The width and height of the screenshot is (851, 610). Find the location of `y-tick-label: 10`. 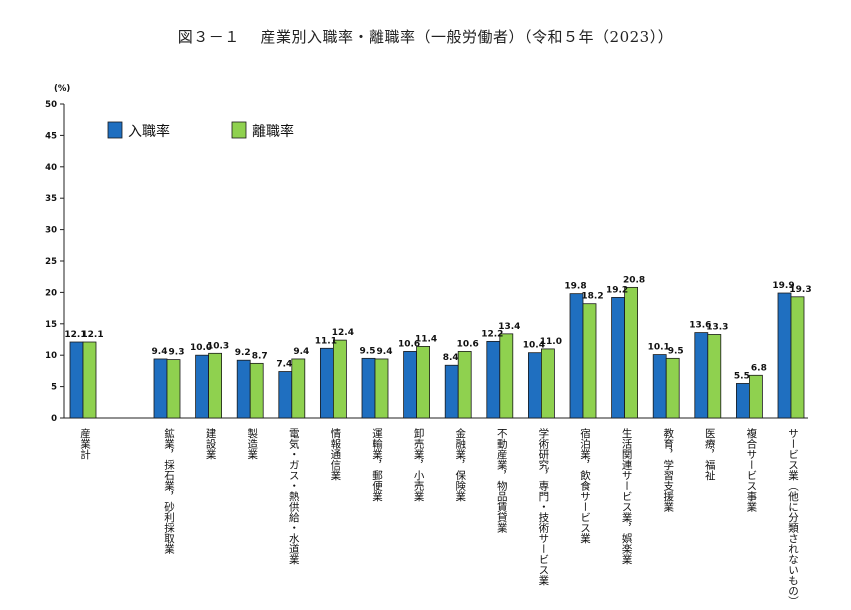

y-tick-label: 10 is located at coordinates (51, 356).